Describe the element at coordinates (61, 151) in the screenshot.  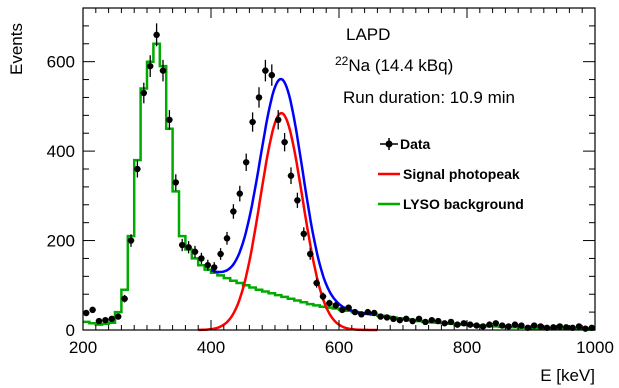
I see `y-tick-label: 400` at that location.